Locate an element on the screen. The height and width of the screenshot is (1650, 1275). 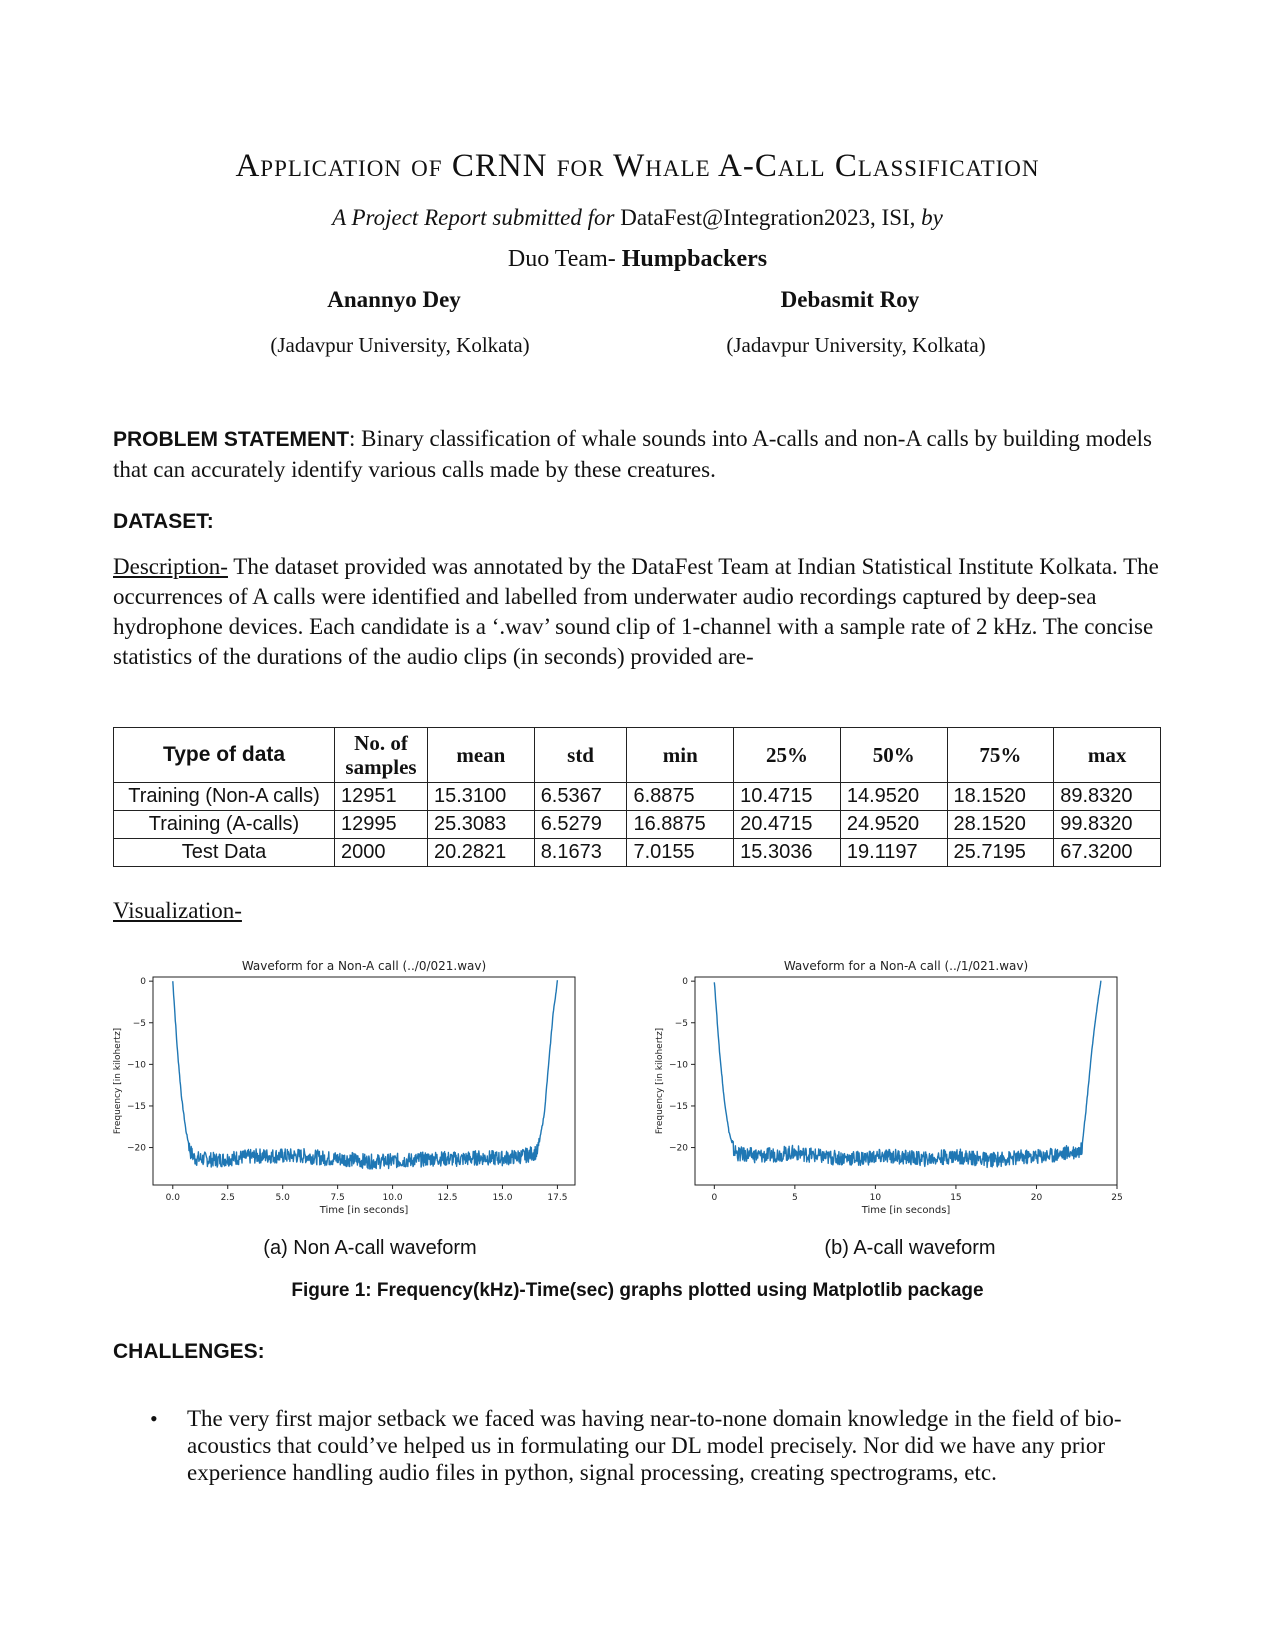
x-tick-label: 10 is located at coordinates (876, 1198).